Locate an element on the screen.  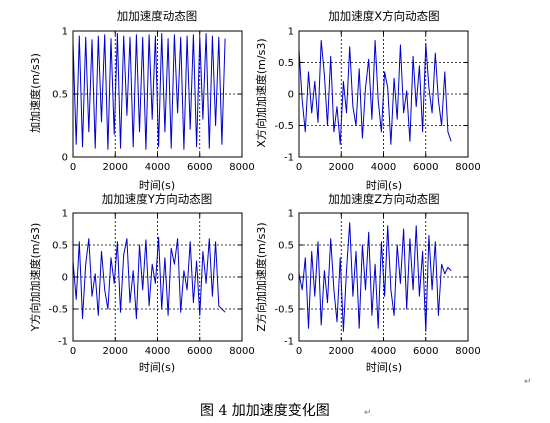
y-axis-label: Z方向加加速度(m/s3) is located at coordinates (261, 276).